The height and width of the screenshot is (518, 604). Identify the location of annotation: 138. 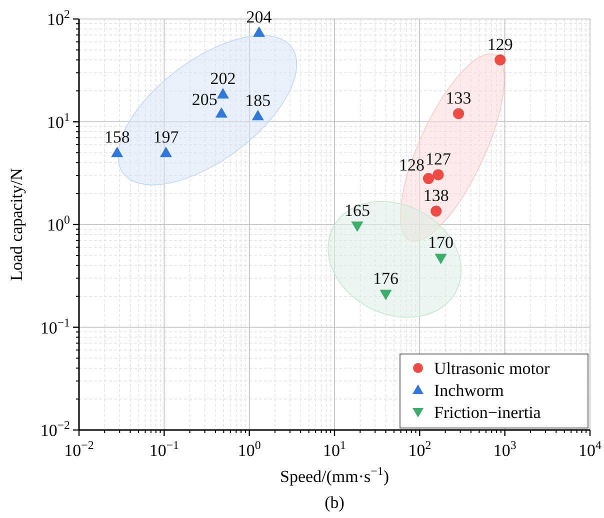
(436, 196).